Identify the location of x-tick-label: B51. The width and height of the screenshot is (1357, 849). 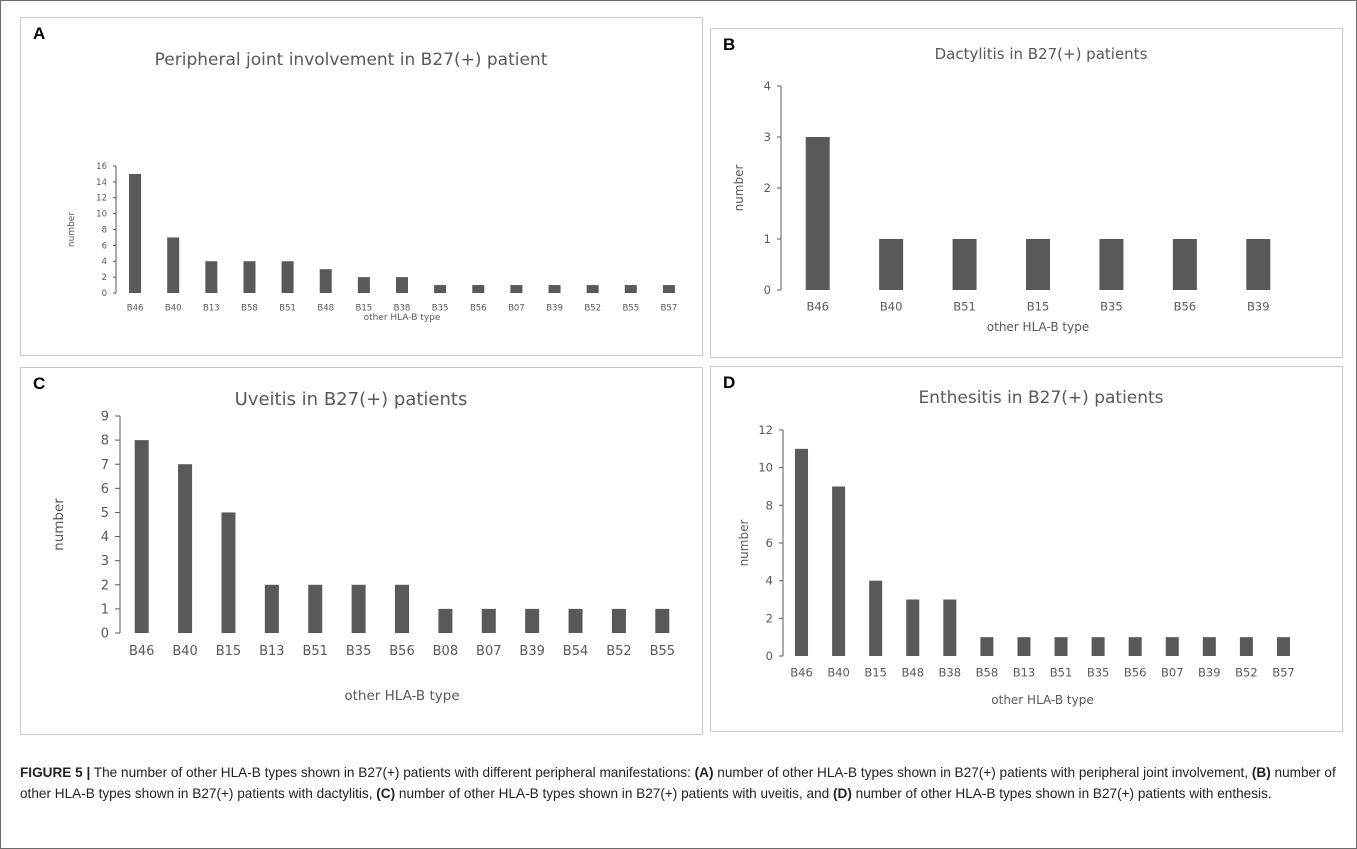
(287, 309).